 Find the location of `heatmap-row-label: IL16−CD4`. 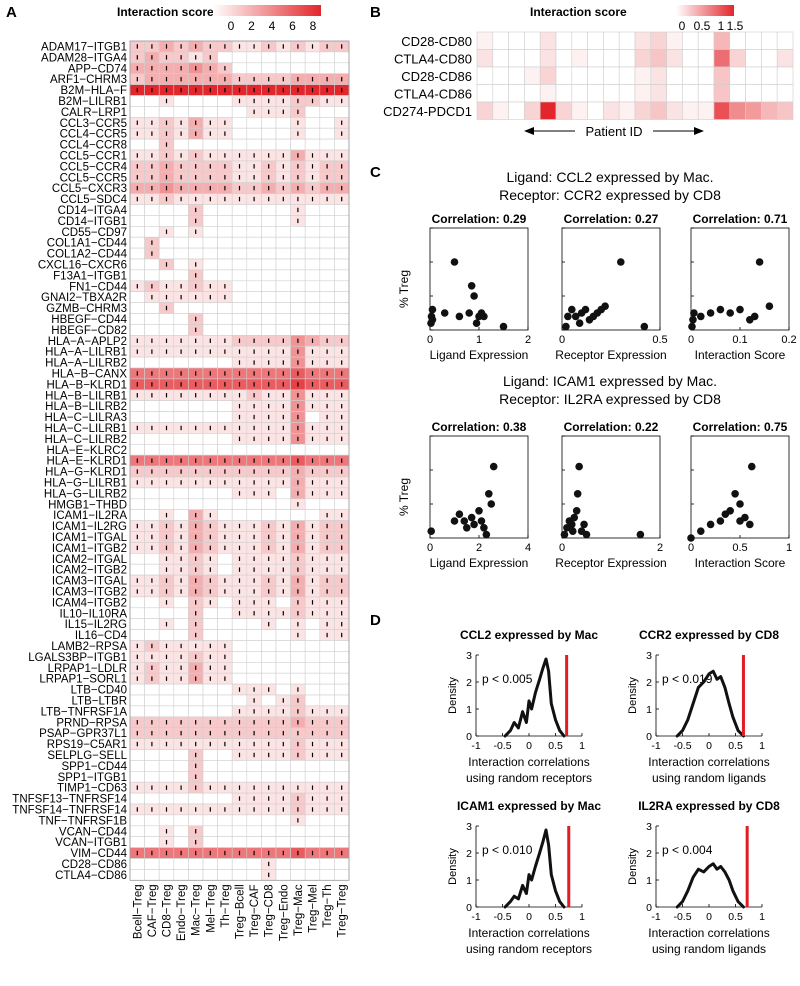

heatmap-row-label: IL16−CD4 is located at coordinates (101, 636).